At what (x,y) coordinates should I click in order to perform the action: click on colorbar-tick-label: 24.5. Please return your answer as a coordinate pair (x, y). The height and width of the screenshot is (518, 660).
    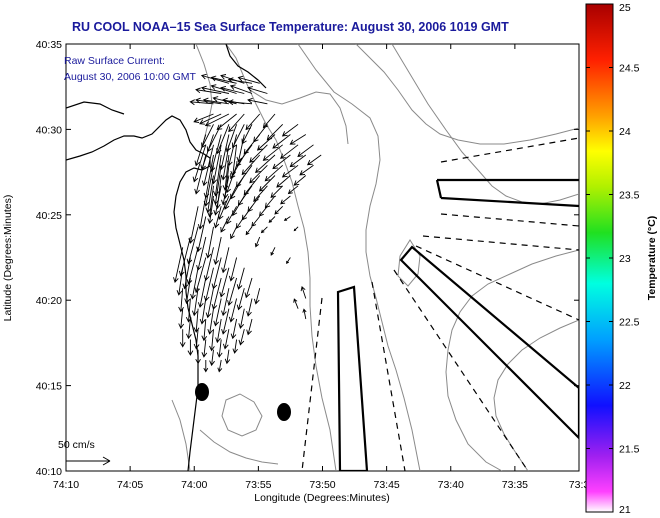
    Looking at the image, I should click on (629, 69).